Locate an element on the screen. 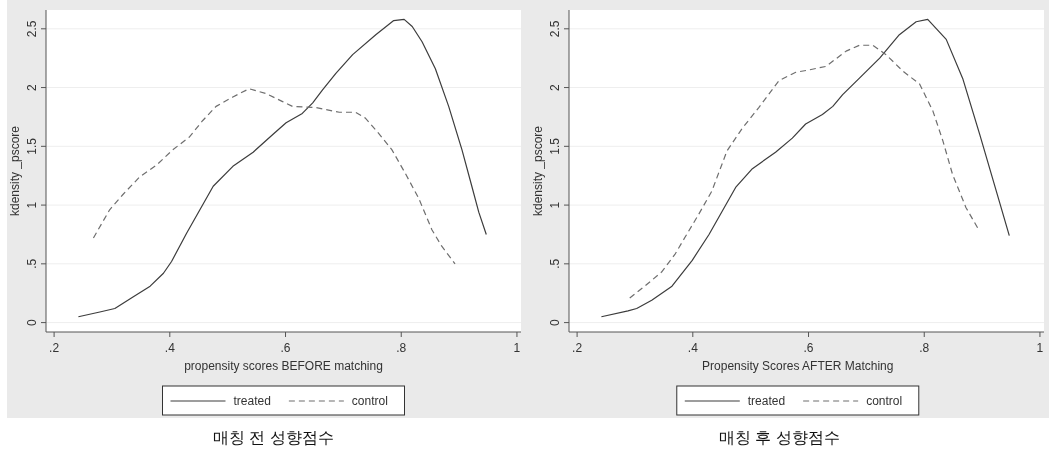 This screenshot has width=1049, height=451. x-axis-title: Propensity Scores AFTER Matching is located at coordinates (798, 366).